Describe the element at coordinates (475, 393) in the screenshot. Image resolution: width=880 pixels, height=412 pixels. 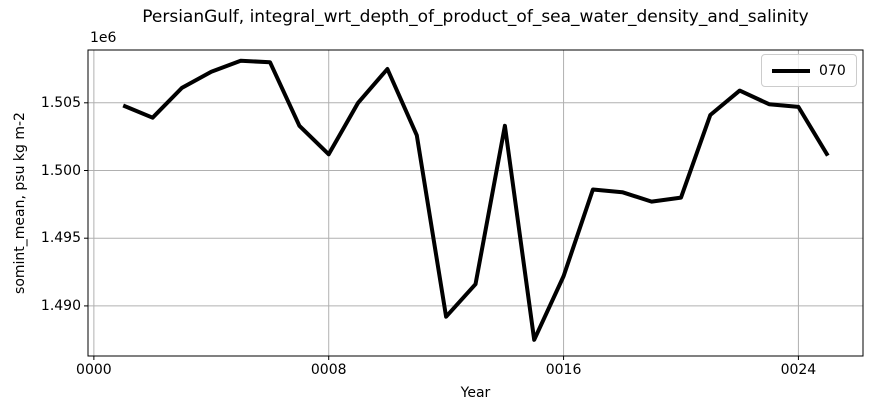
I see `x-axis-label: Year` at that location.